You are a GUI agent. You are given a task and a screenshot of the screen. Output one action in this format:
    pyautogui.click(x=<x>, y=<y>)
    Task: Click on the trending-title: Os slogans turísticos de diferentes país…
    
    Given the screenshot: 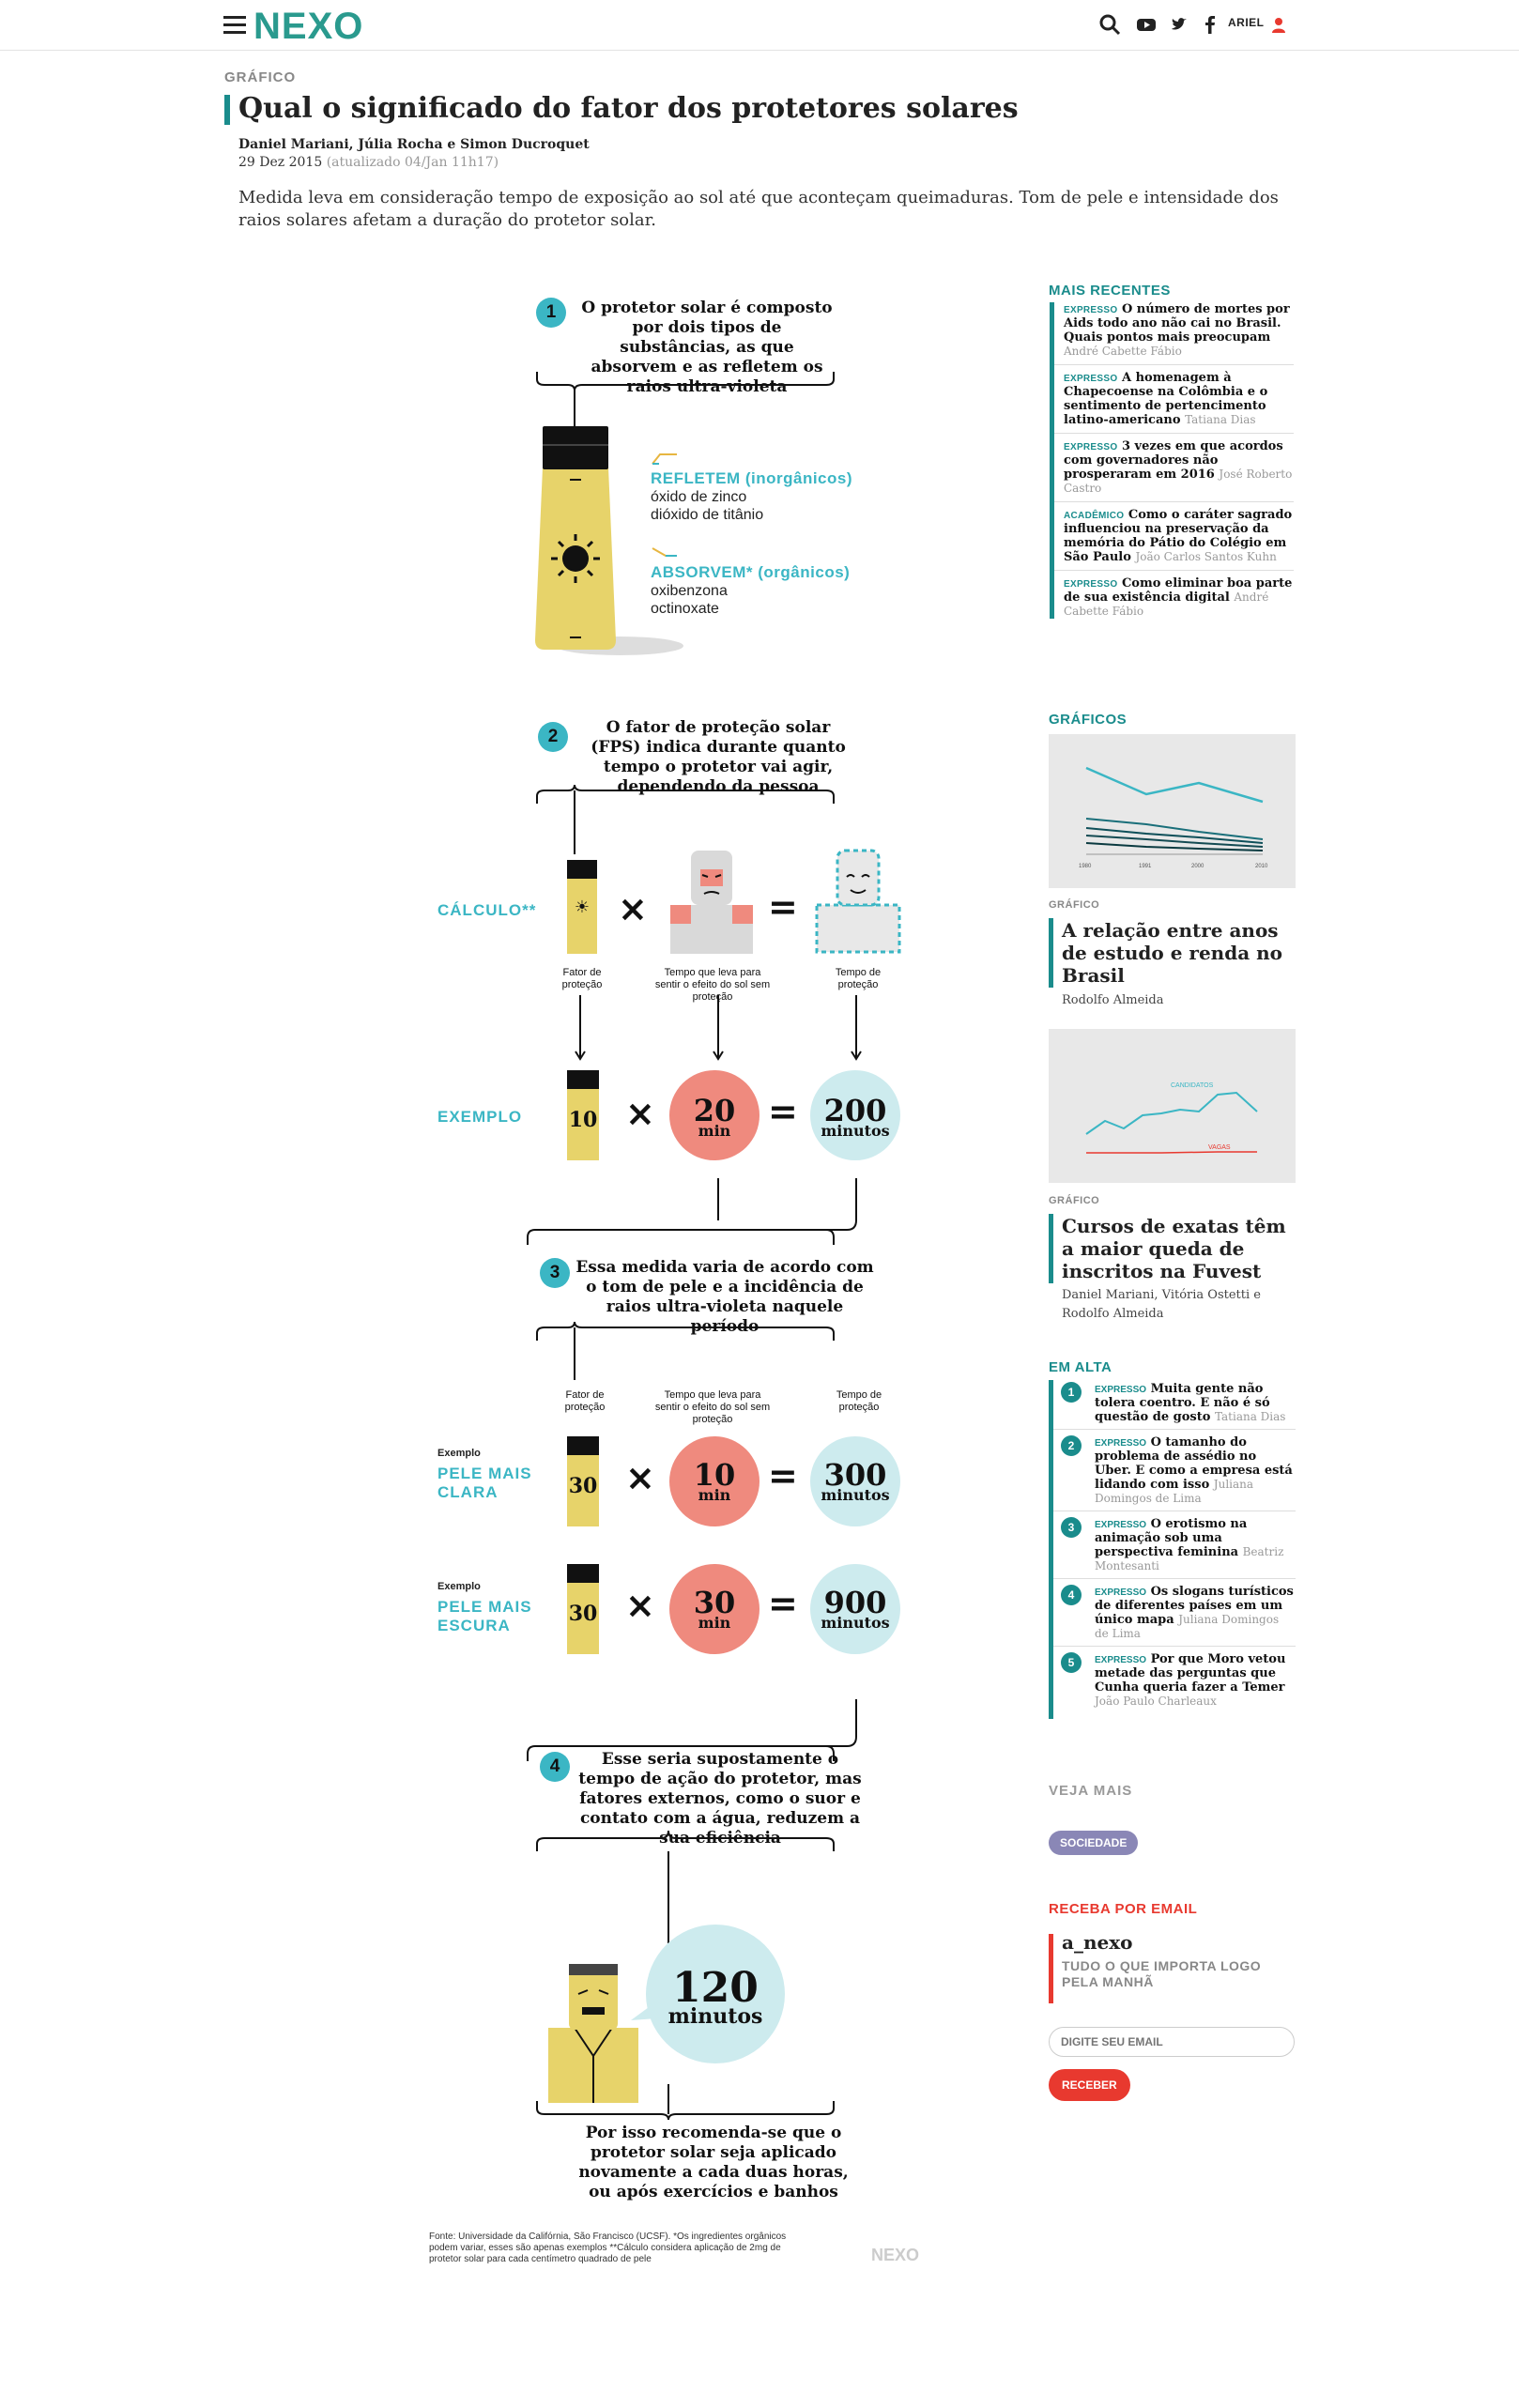 What is the action you would take?
    pyautogui.click(x=1194, y=1606)
    